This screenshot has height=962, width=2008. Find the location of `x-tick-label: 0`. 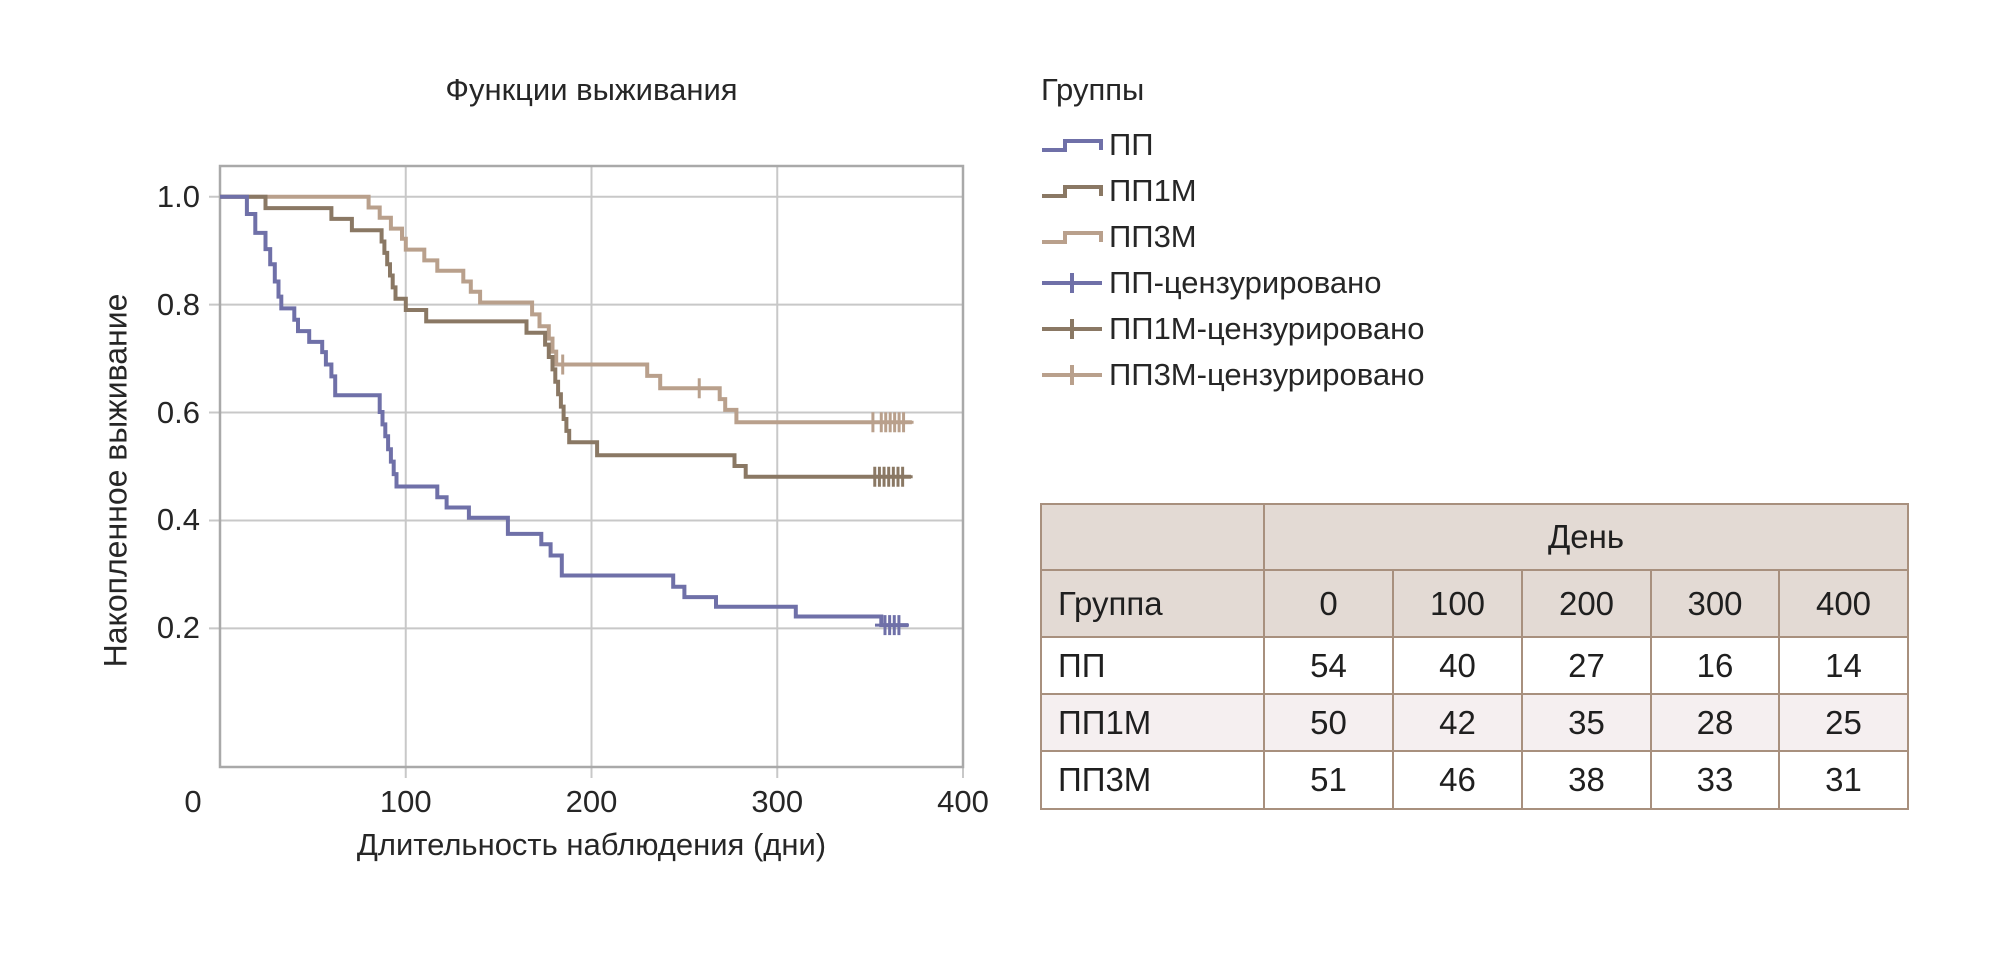

x-tick-label: 0 is located at coordinates (193, 801).